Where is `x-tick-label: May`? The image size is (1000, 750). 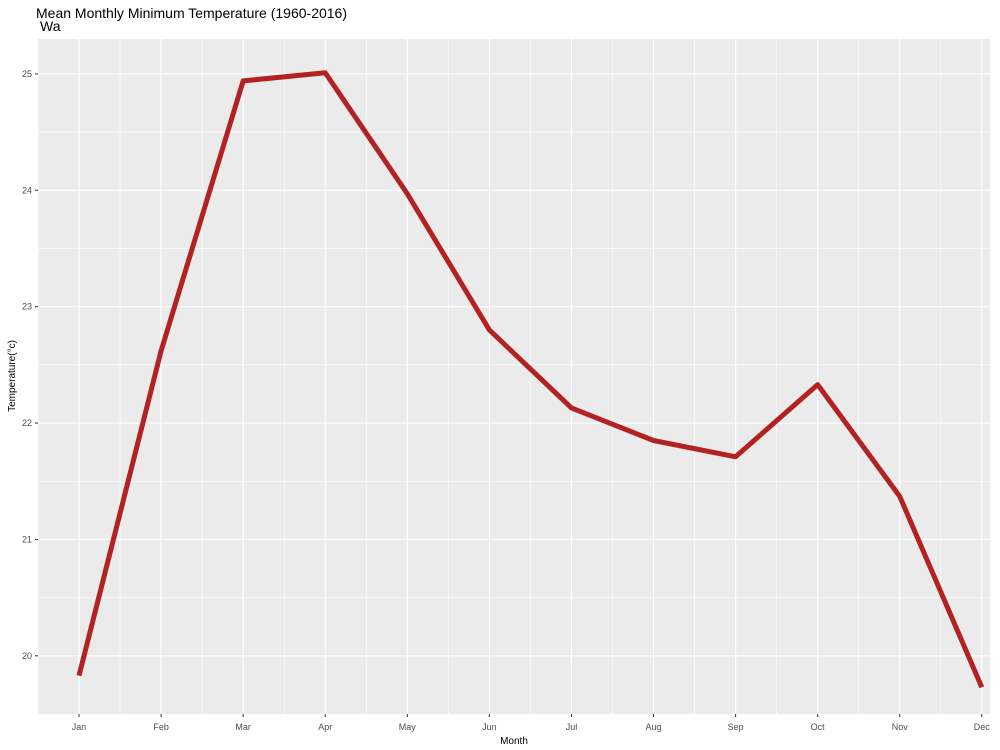
x-tick-label: May is located at coordinates (408, 727).